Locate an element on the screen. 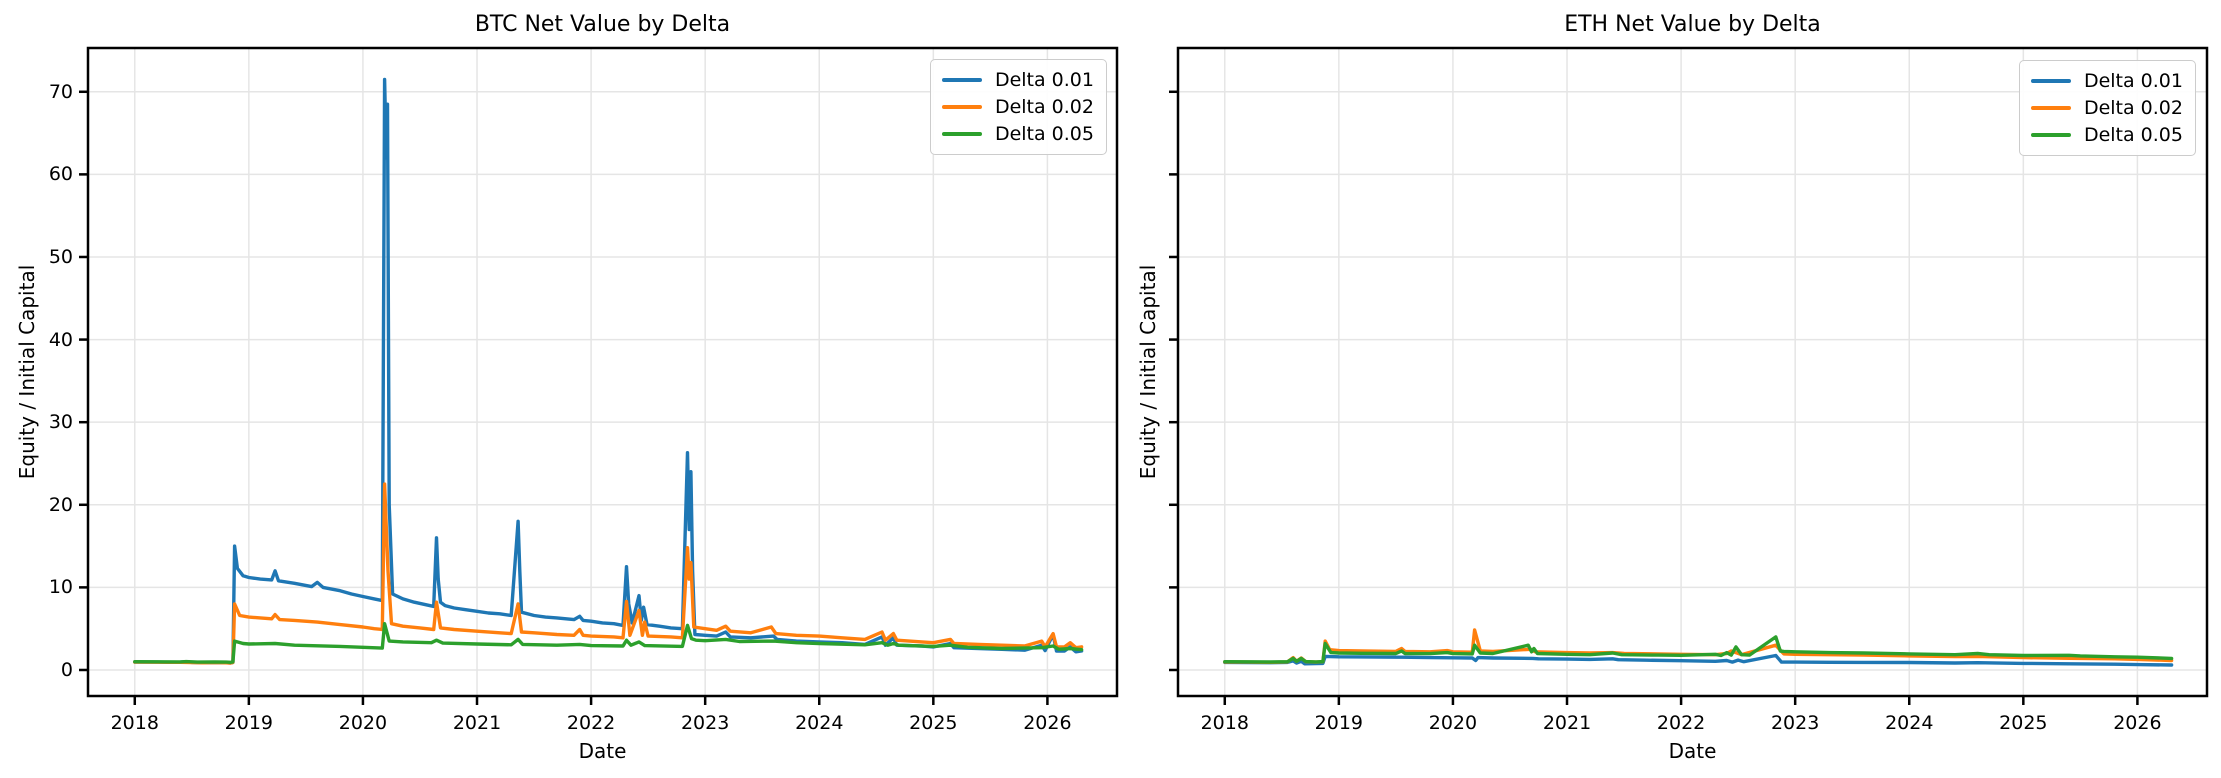 Image resolution: width=2221 pixels, height=778 pixels. y-tick-label: 0 is located at coordinates (66, 669).